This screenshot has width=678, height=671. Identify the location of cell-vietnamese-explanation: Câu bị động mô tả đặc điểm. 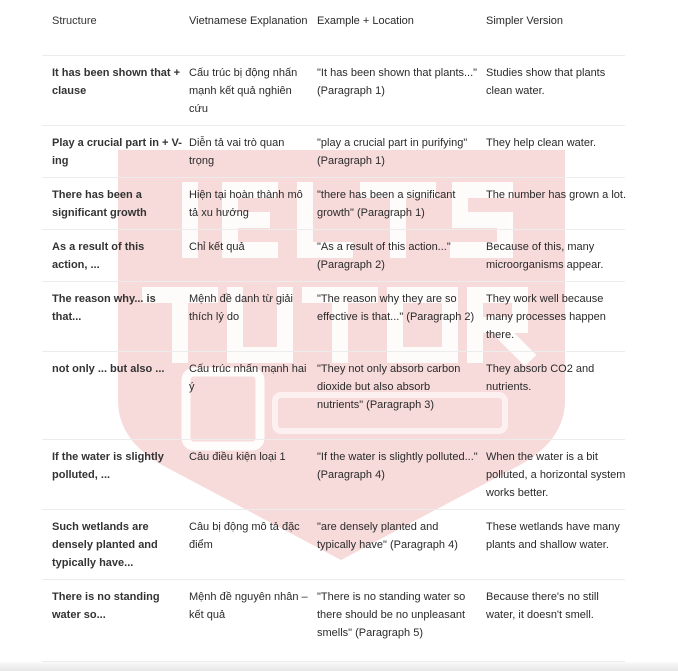
(244, 536).